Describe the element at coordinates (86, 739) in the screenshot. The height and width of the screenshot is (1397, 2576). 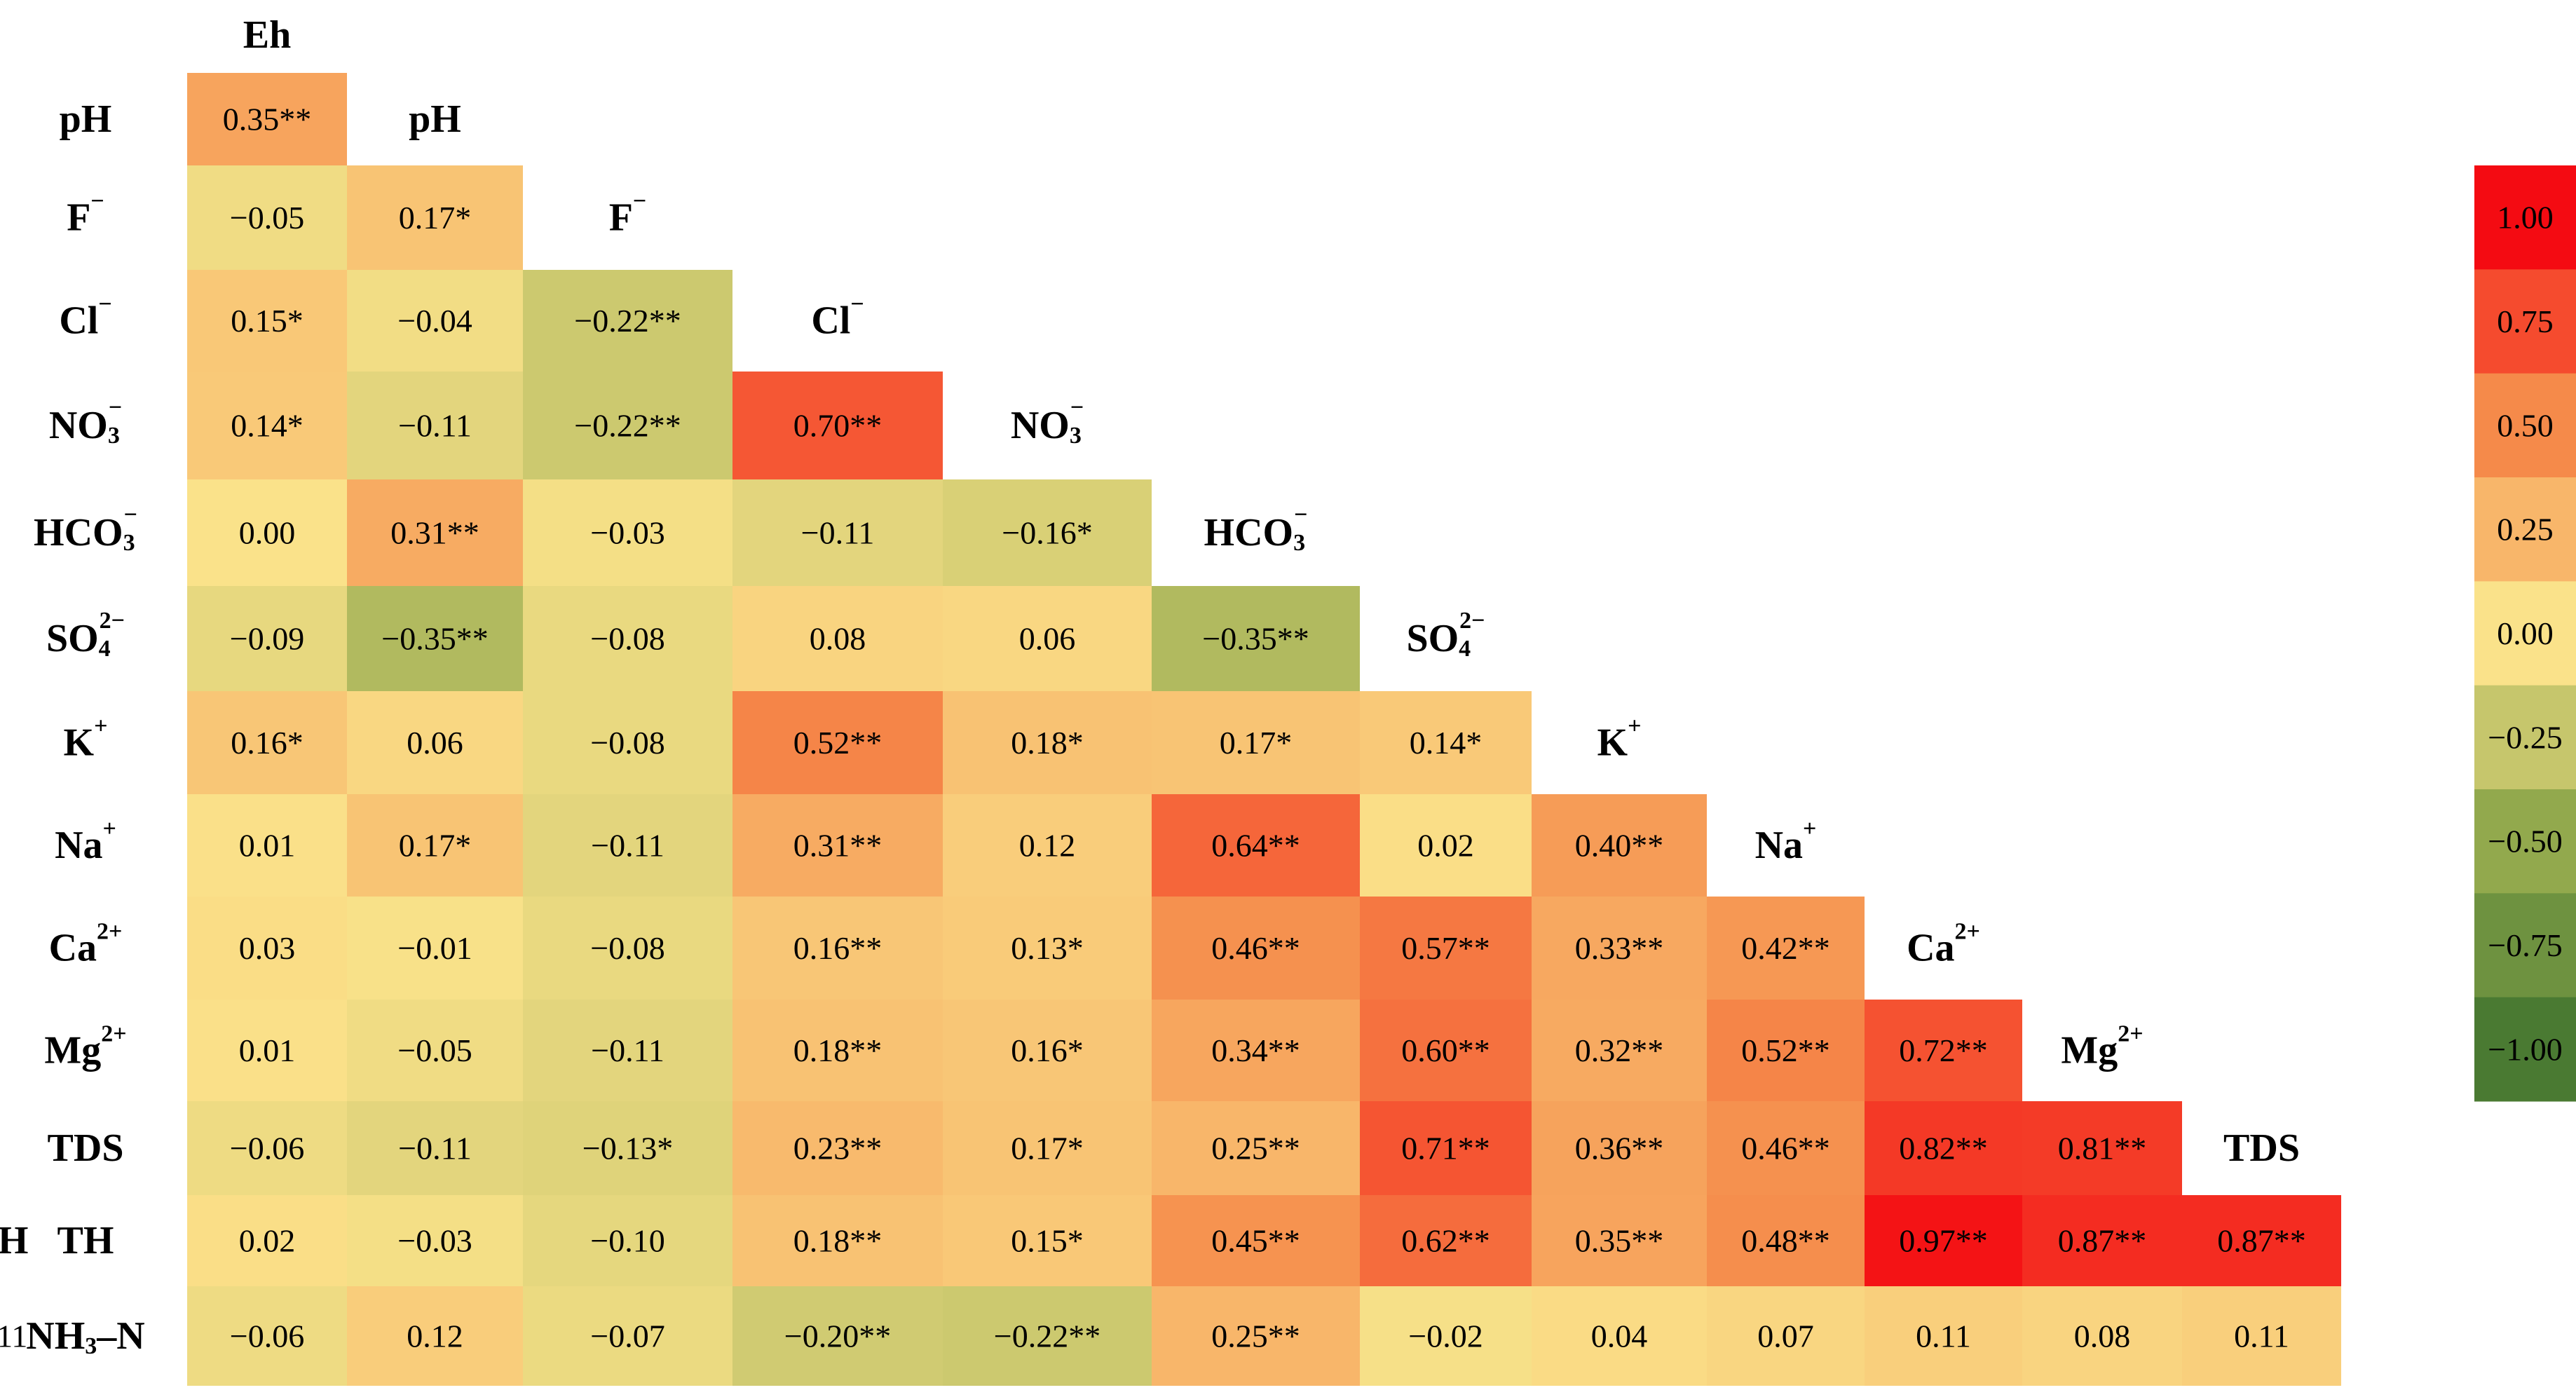
I see `row-label: K+` at that location.